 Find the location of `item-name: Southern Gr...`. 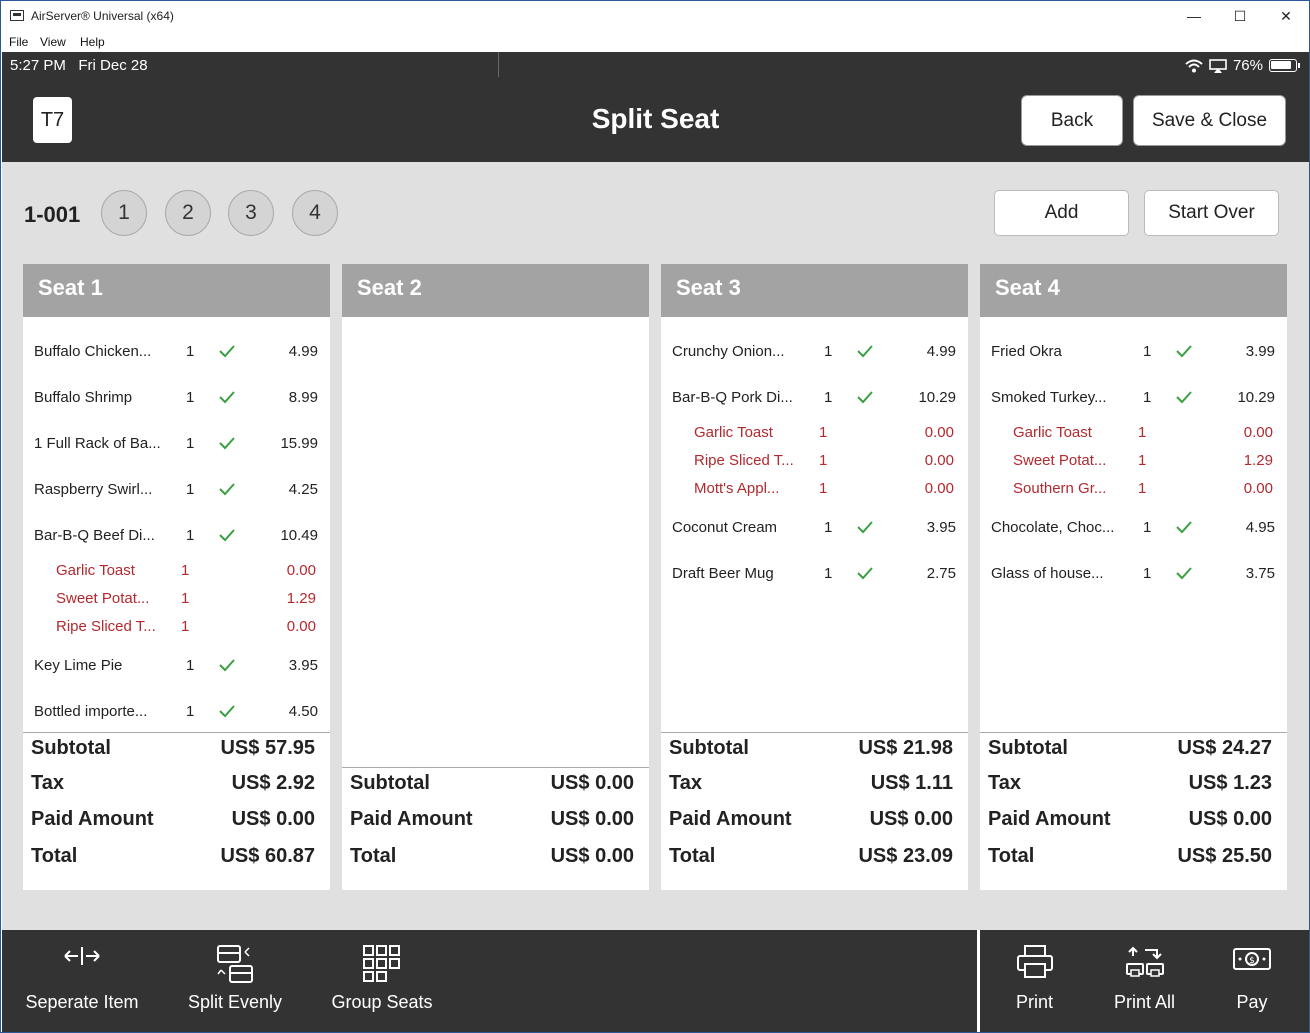

item-name: Southern Gr... is located at coordinates (1060, 488).